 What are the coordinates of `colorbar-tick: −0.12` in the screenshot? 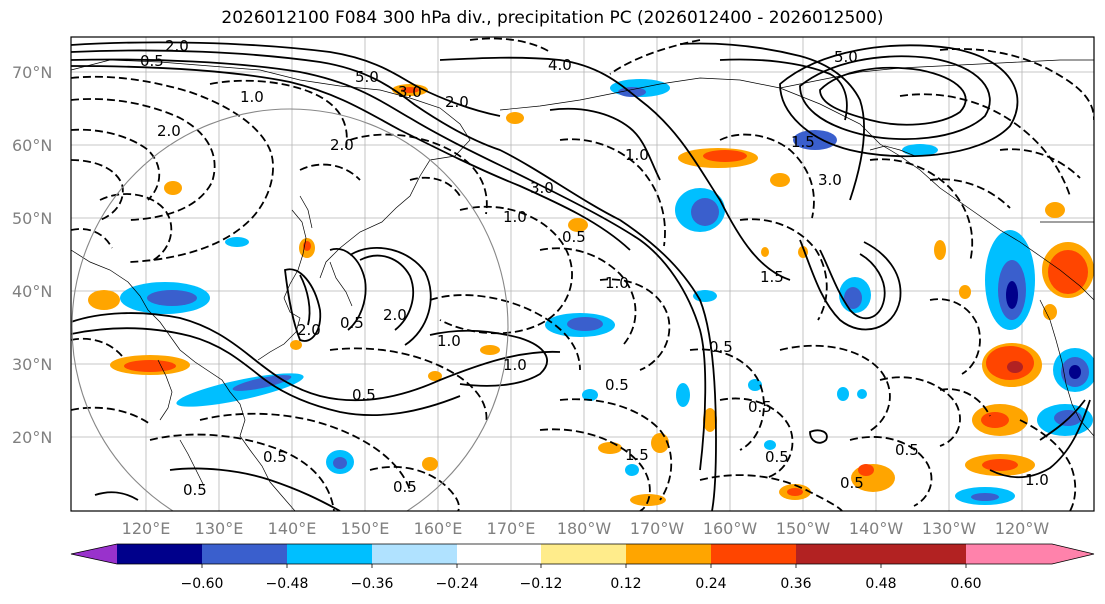 It's located at (541, 584).